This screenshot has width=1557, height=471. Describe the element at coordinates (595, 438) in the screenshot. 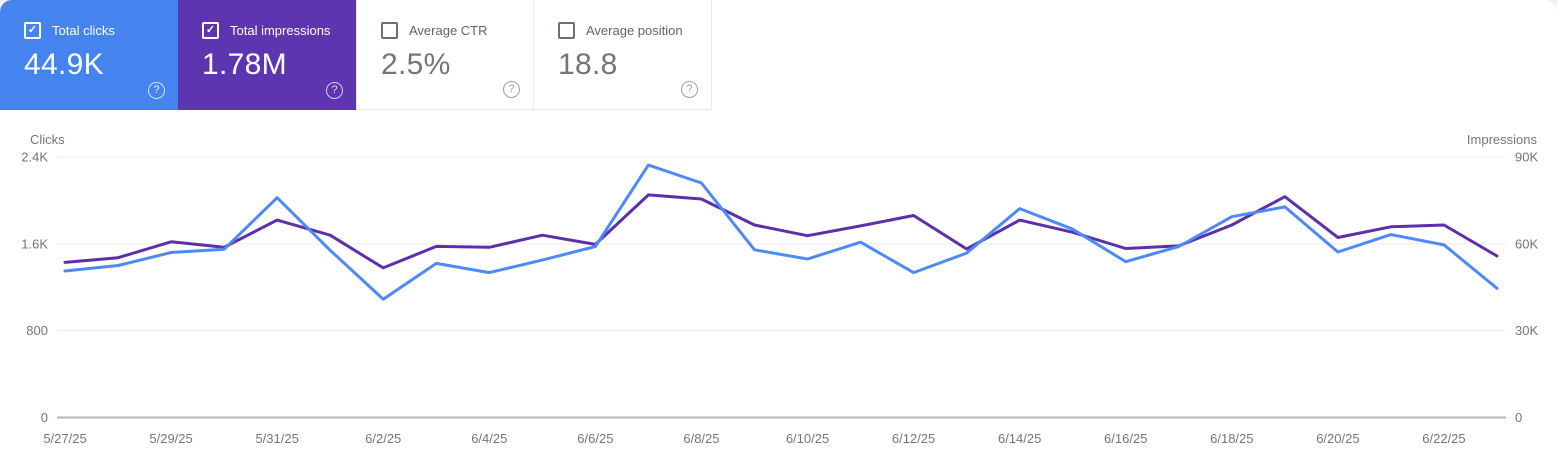

I see `x-axis-tick-label: 6/6/25` at that location.